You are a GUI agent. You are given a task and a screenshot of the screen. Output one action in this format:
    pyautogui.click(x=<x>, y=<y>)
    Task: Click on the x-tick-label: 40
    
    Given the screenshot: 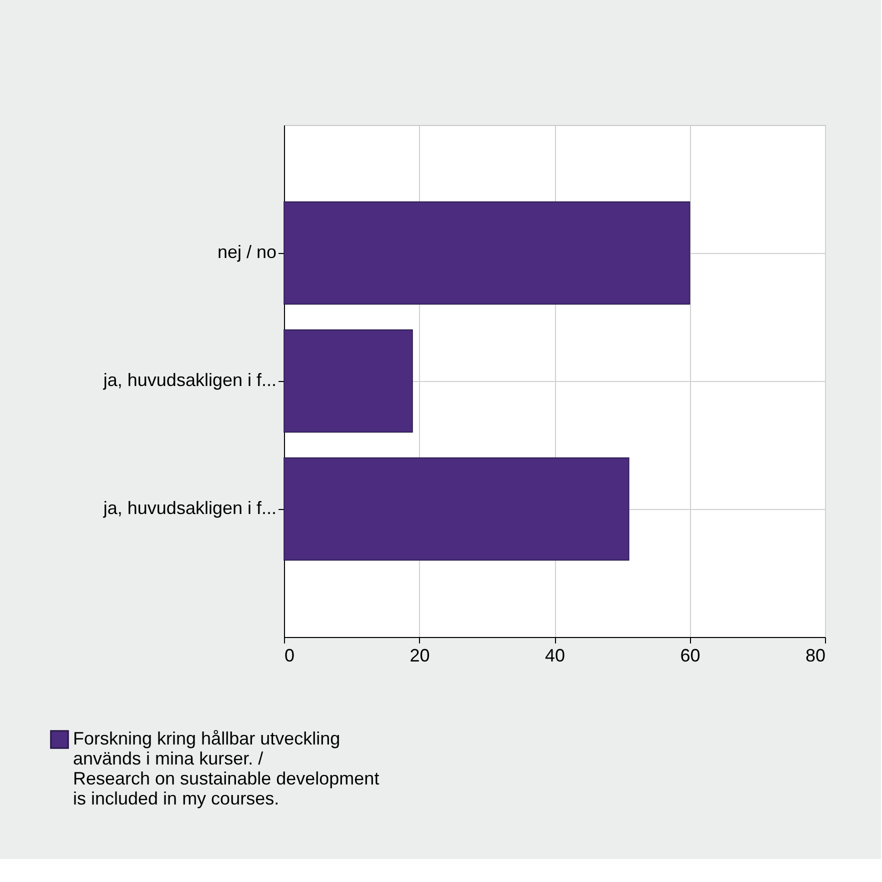 What is the action you would take?
    pyautogui.click(x=555, y=656)
    